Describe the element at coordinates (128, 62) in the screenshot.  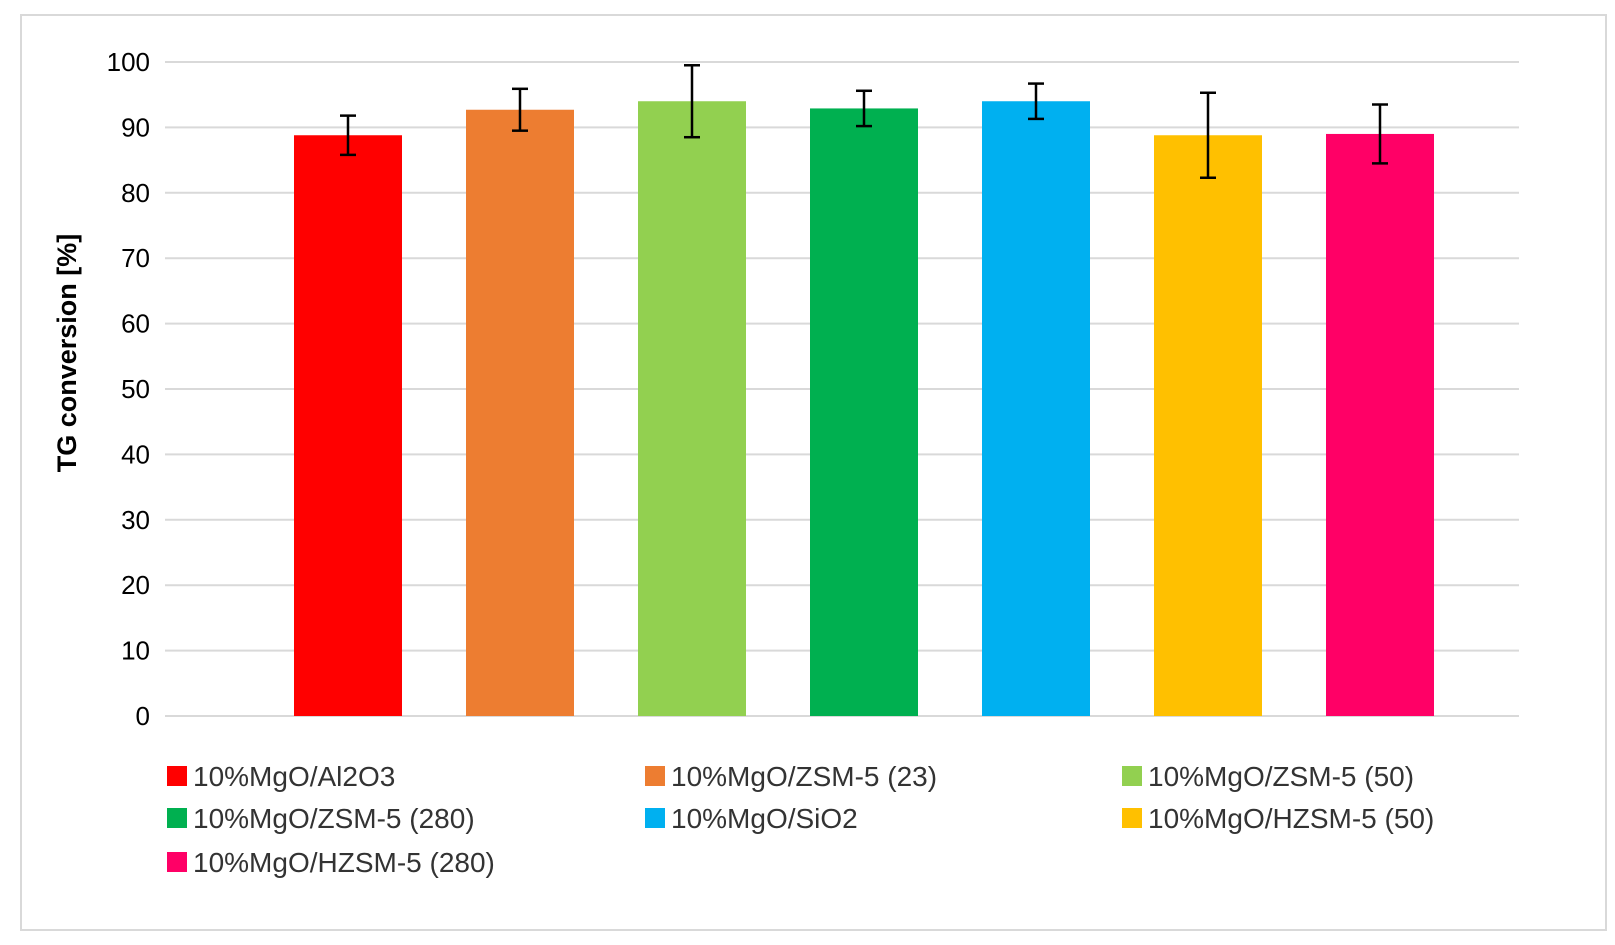
I see `y-tick-label: 100` at that location.